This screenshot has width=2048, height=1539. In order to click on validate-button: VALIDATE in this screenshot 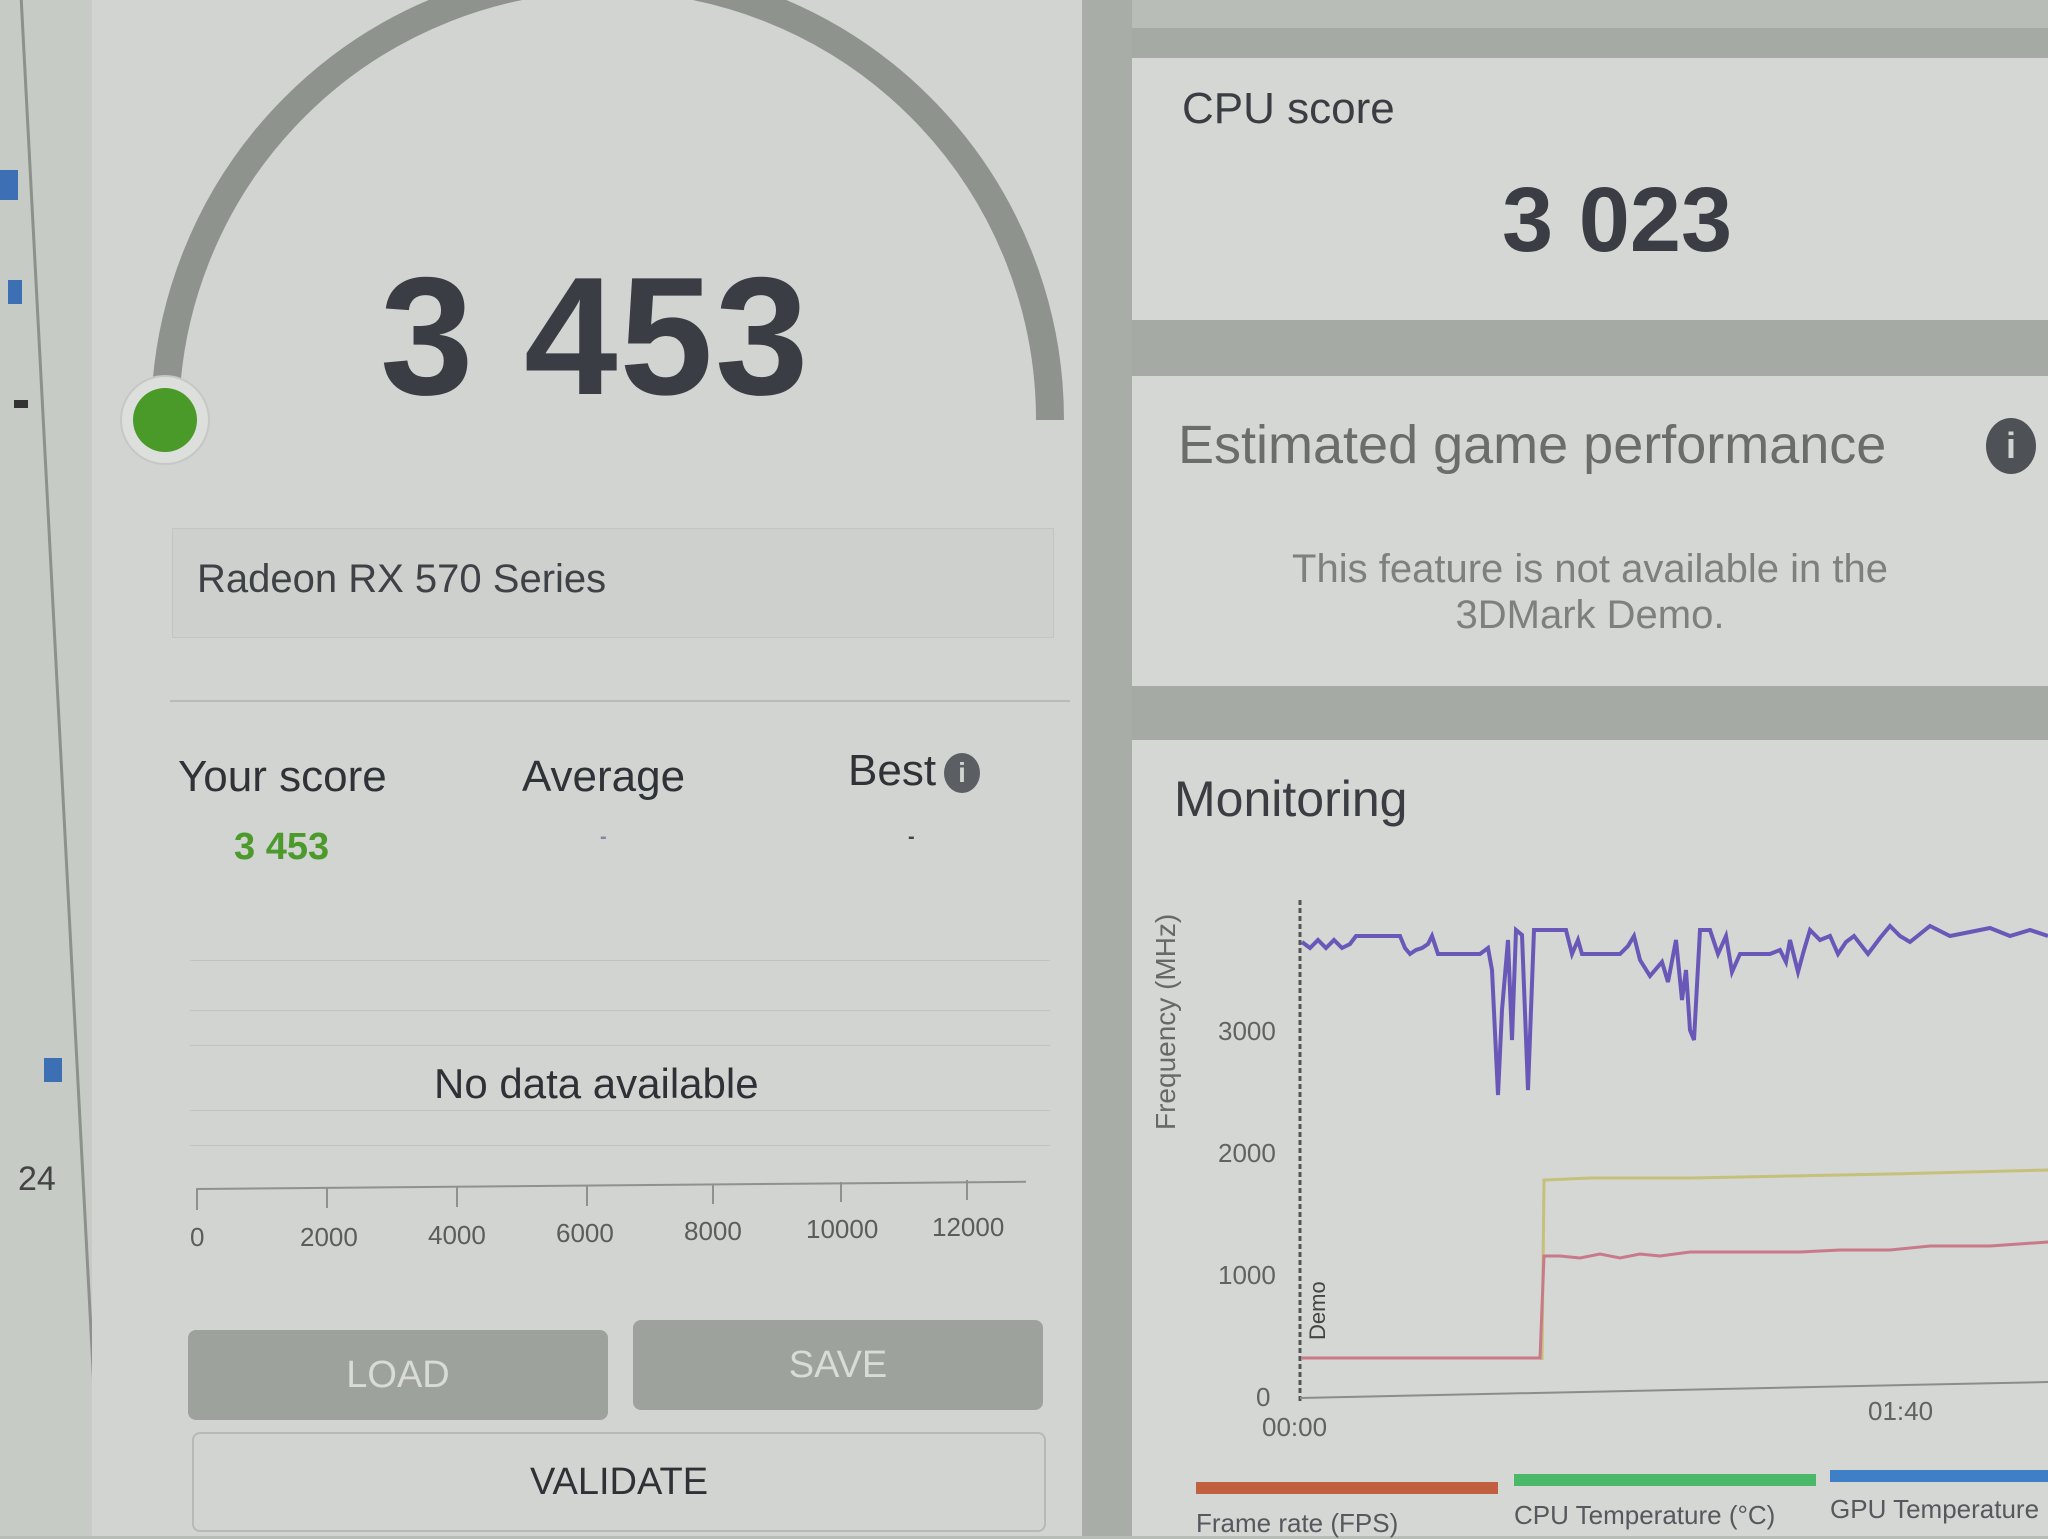, I will do `click(619, 1482)`.